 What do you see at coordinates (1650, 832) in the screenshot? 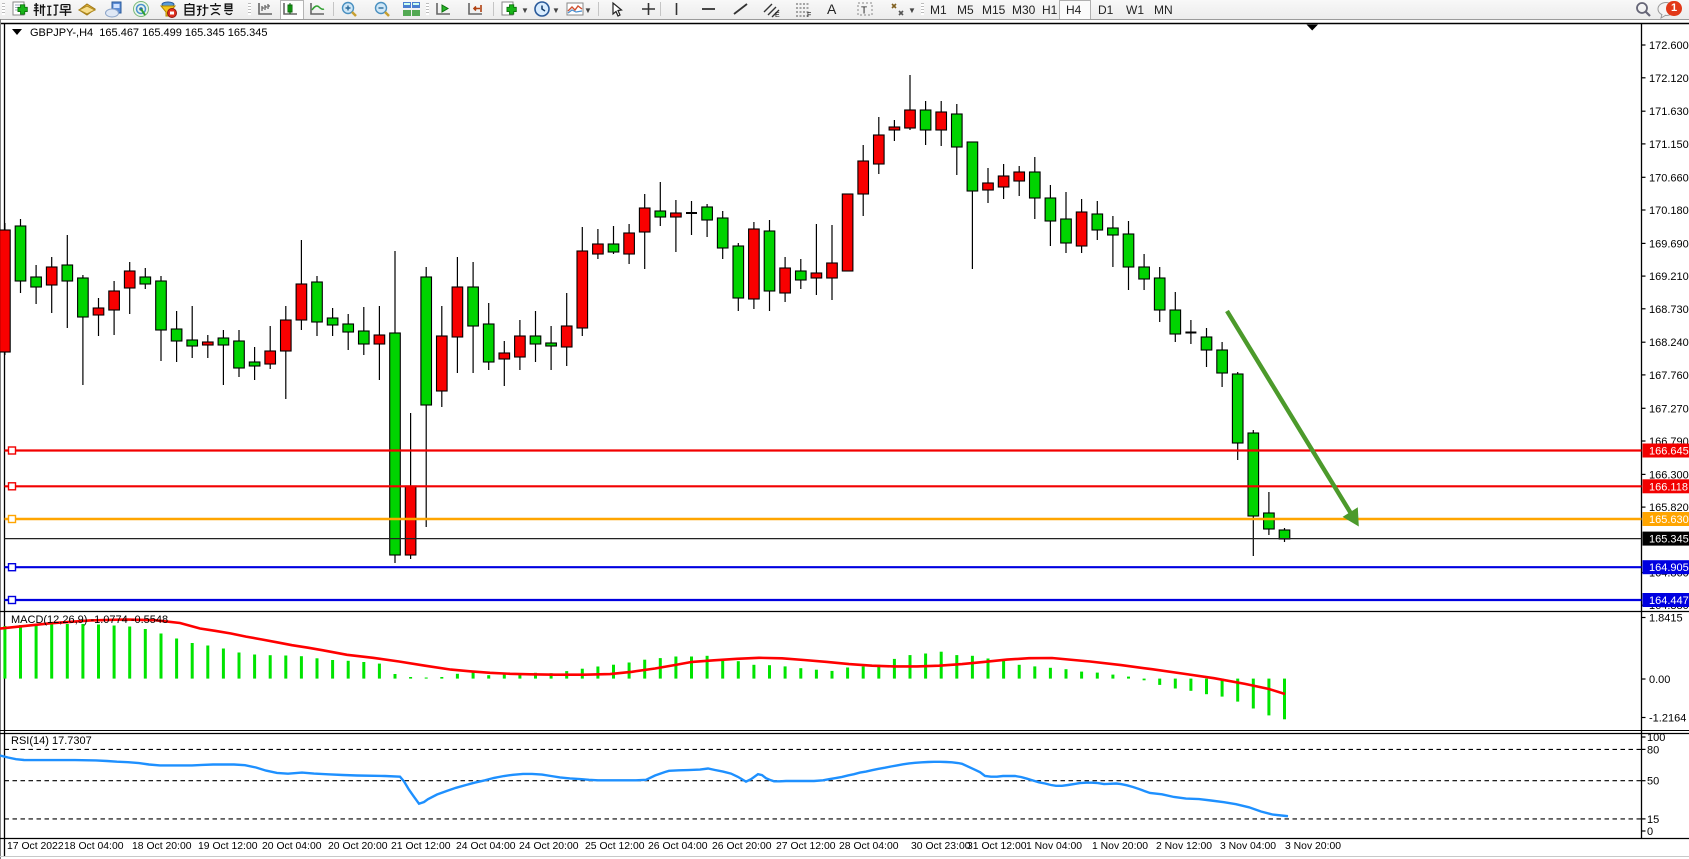
I see `svg-text: 0` at bounding box center [1650, 832].